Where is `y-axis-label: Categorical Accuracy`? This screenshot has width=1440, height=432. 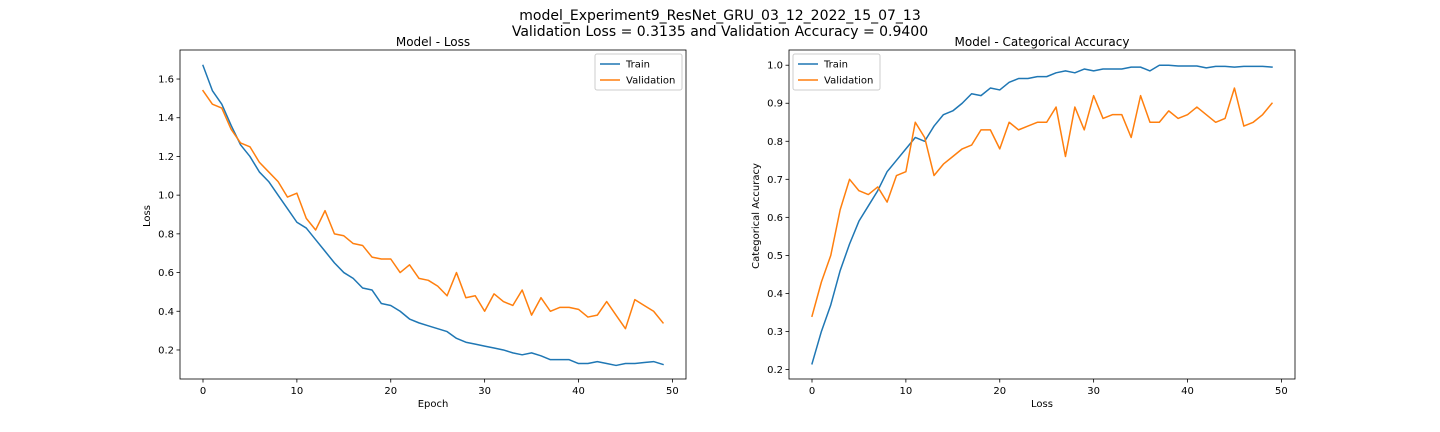
y-axis-label: Categorical Accuracy is located at coordinates (756, 216).